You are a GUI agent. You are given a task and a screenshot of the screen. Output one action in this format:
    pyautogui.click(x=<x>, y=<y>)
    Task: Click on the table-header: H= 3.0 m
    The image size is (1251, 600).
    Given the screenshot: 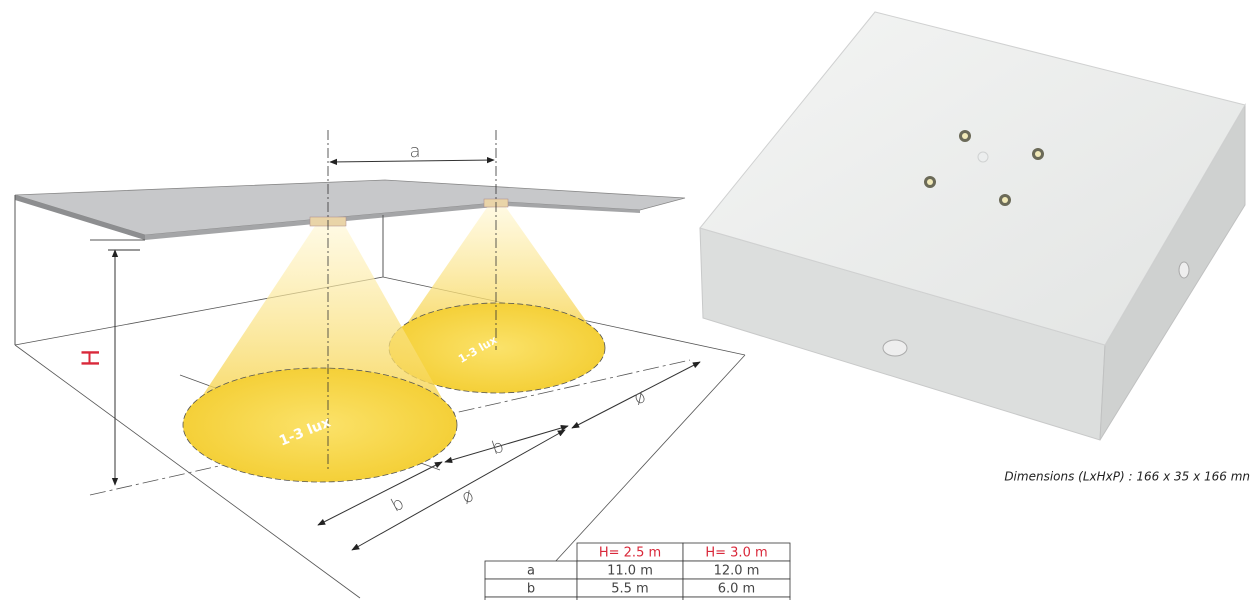 What is the action you would take?
    pyautogui.click(x=736, y=553)
    